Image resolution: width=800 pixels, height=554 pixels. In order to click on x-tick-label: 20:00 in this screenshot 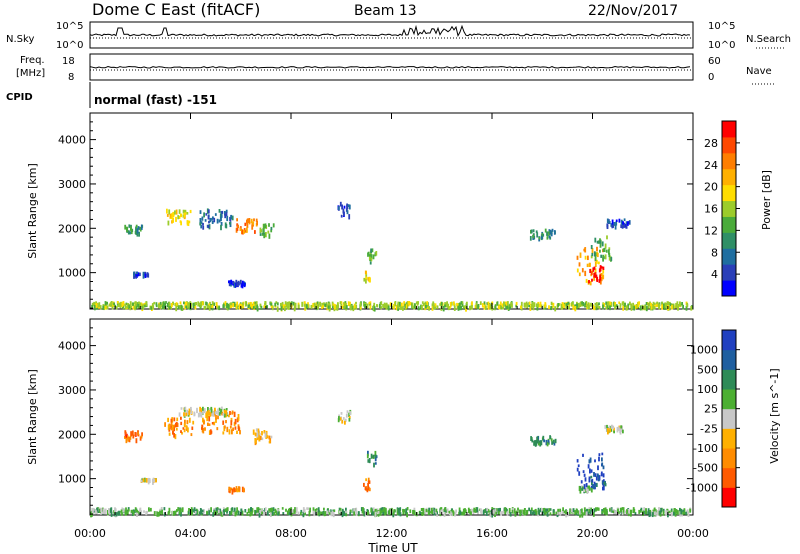, I will do `click(593, 533)`.